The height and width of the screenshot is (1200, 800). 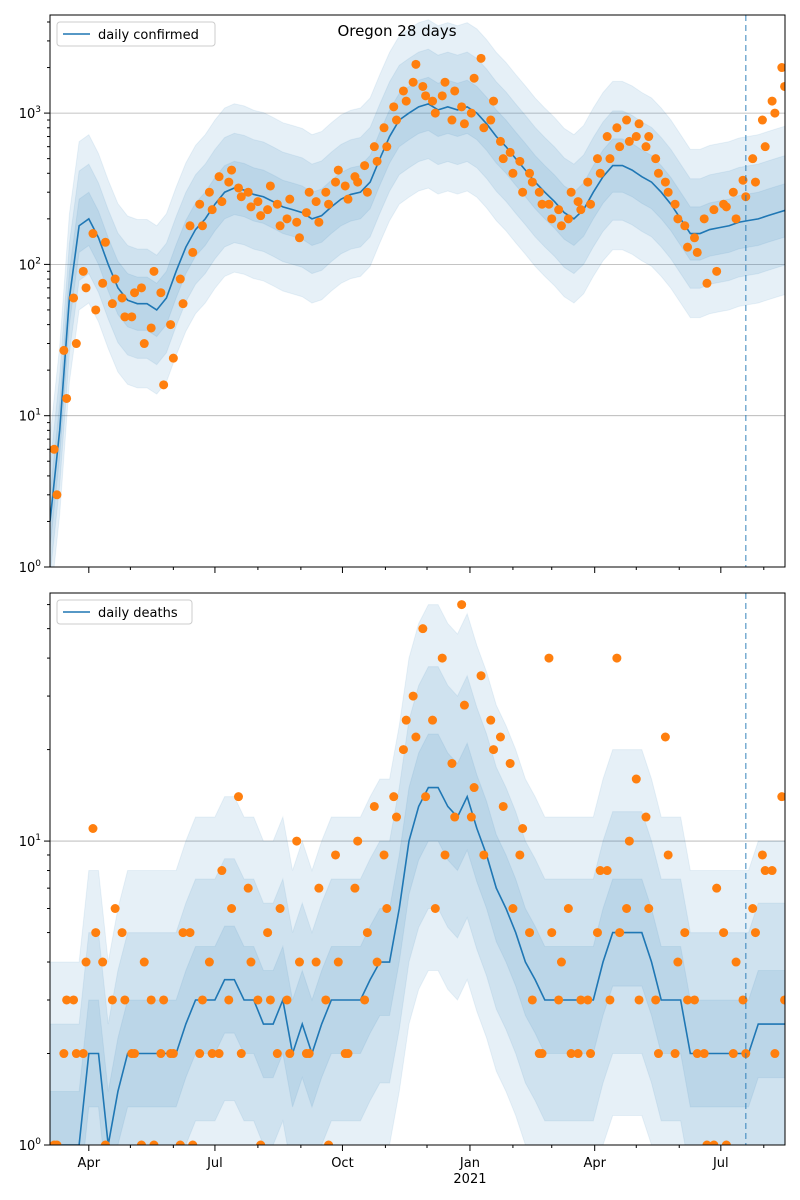 I want to click on y-tick-label: 10², so click(x=30, y=264).